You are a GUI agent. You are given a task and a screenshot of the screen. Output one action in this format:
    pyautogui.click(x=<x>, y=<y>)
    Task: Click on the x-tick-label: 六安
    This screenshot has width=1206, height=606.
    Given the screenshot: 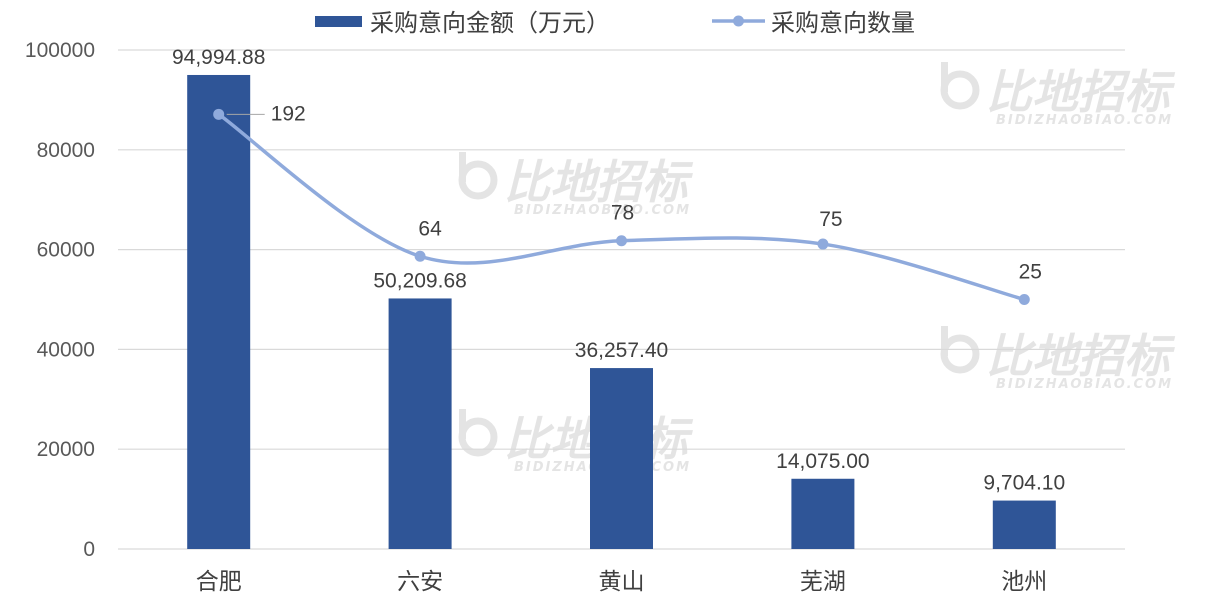 What is the action you would take?
    pyautogui.click(x=420, y=582)
    